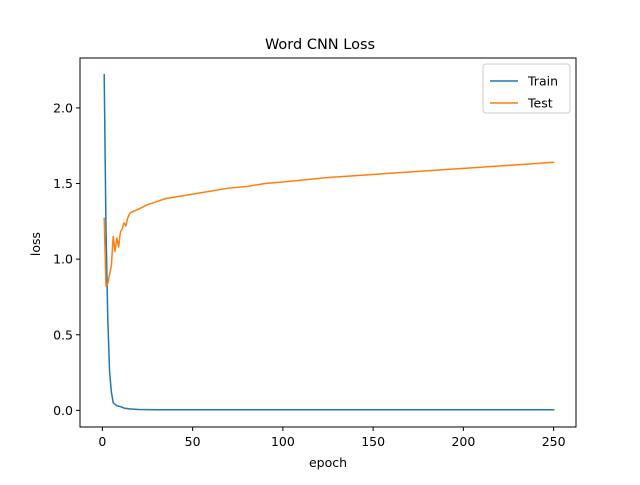 This screenshot has height=485, width=640. What do you see at coordinates (63, 410) in the screenshot?
I see `y-tick-label: 0.0` at bounding box center [63, 410].